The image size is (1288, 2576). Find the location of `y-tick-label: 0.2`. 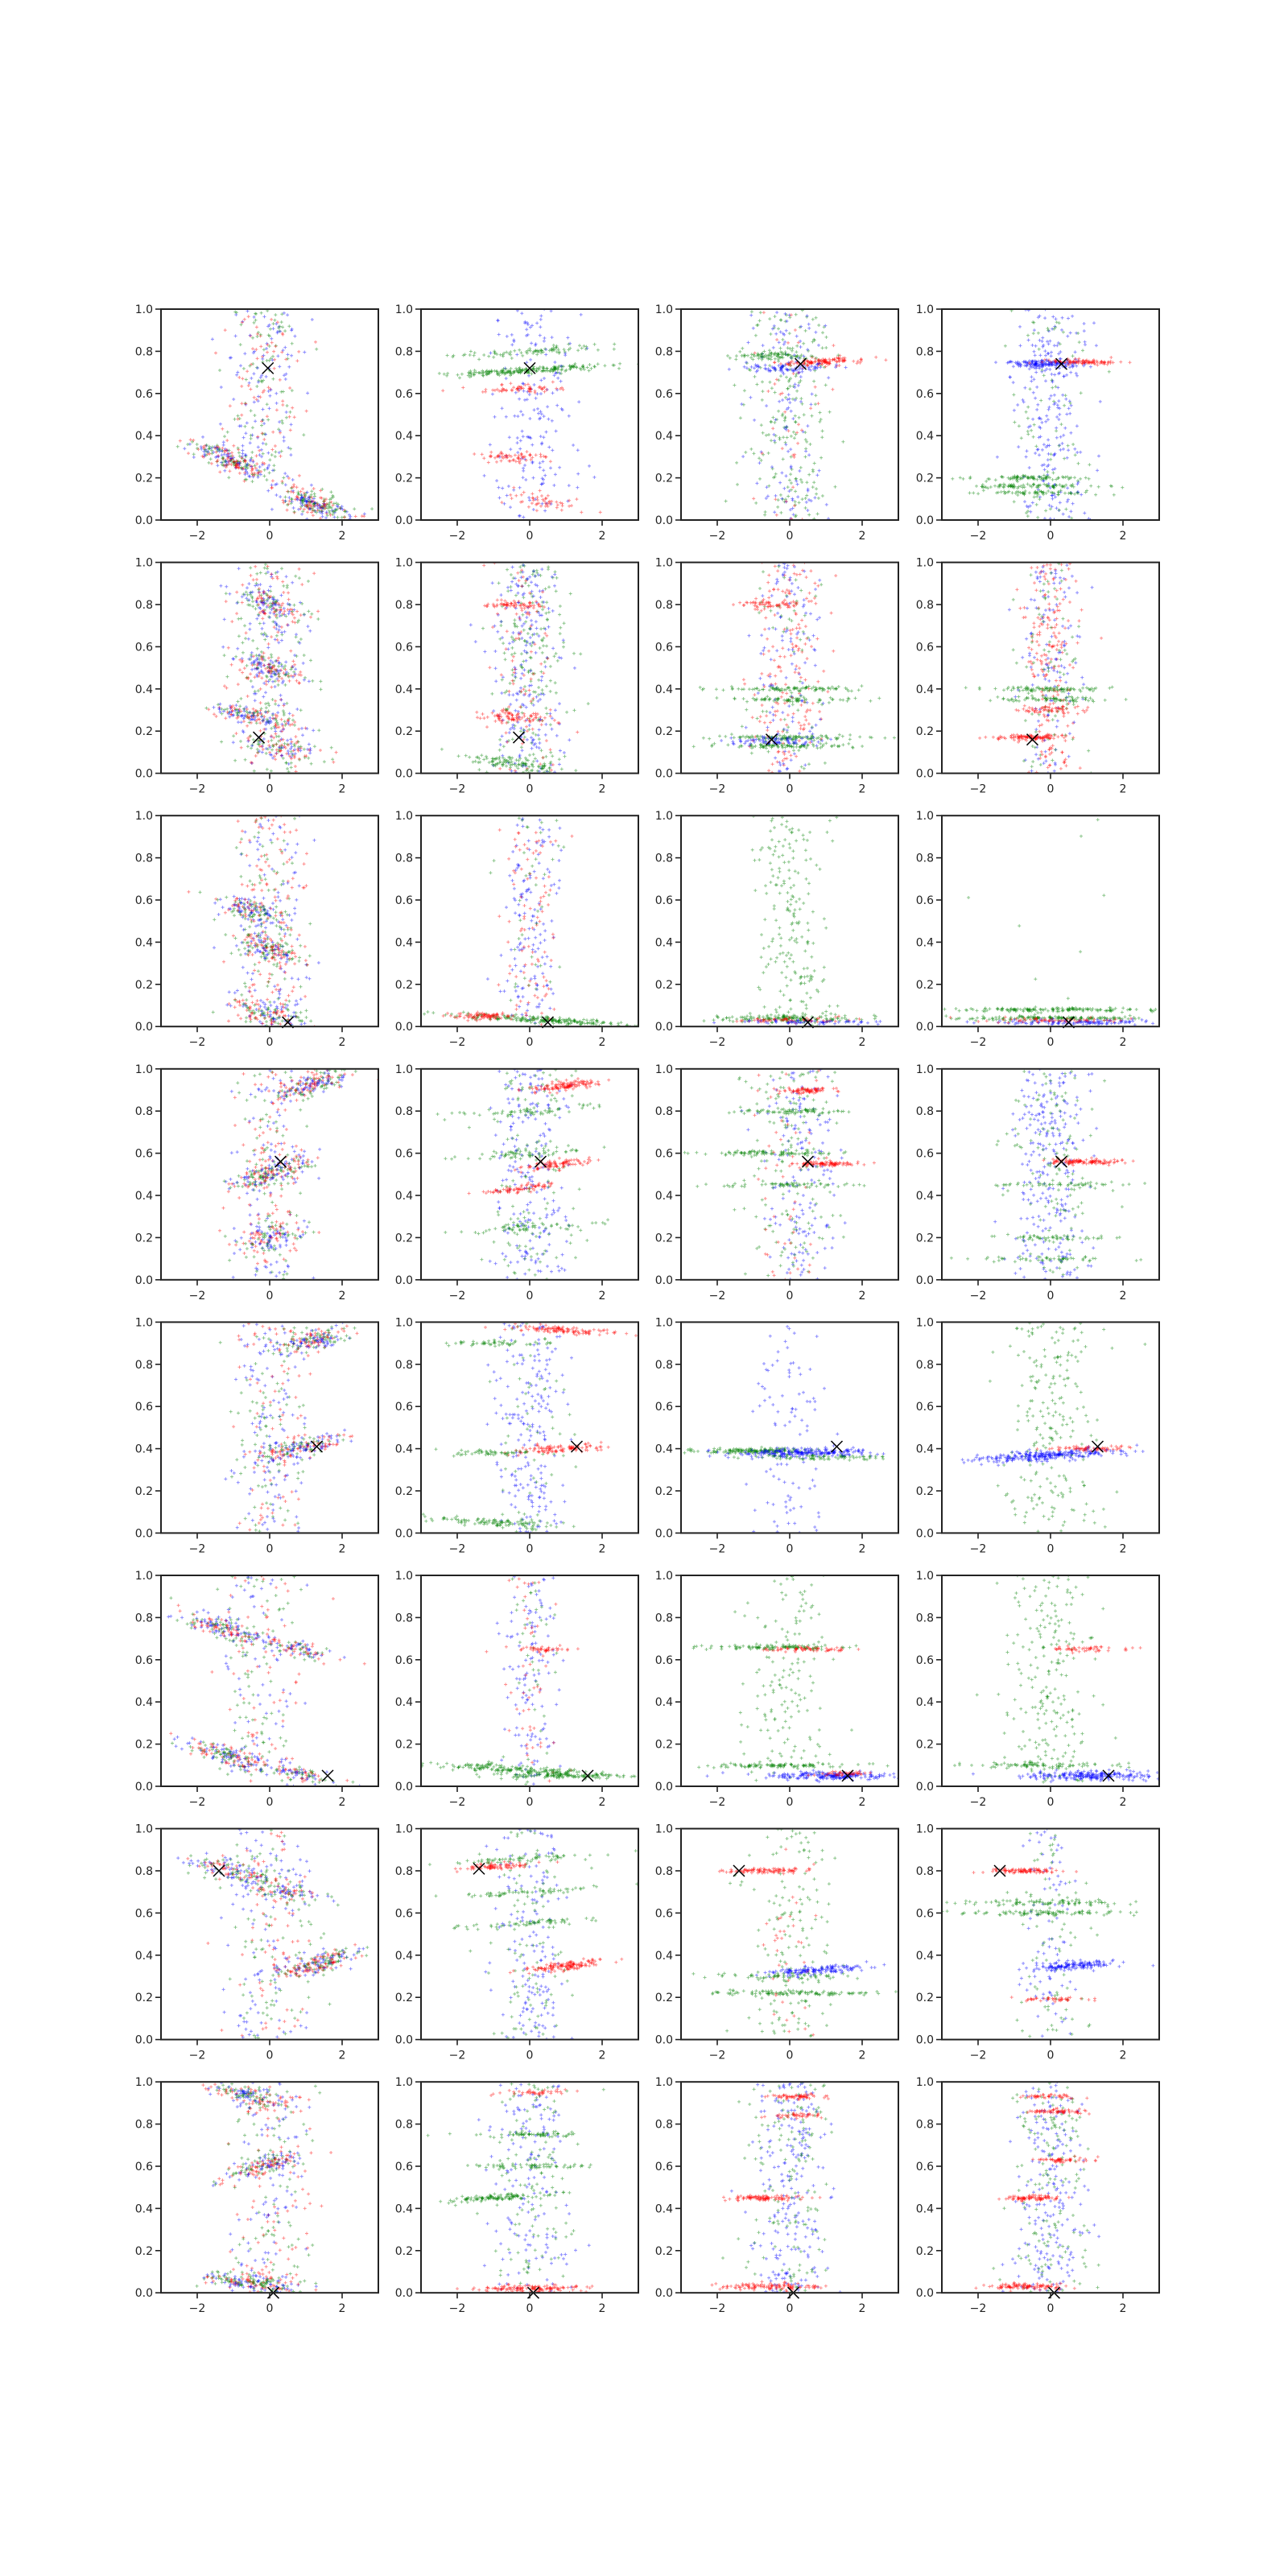

y-tick-label: 0.2 is located at coordinates (404, 731).